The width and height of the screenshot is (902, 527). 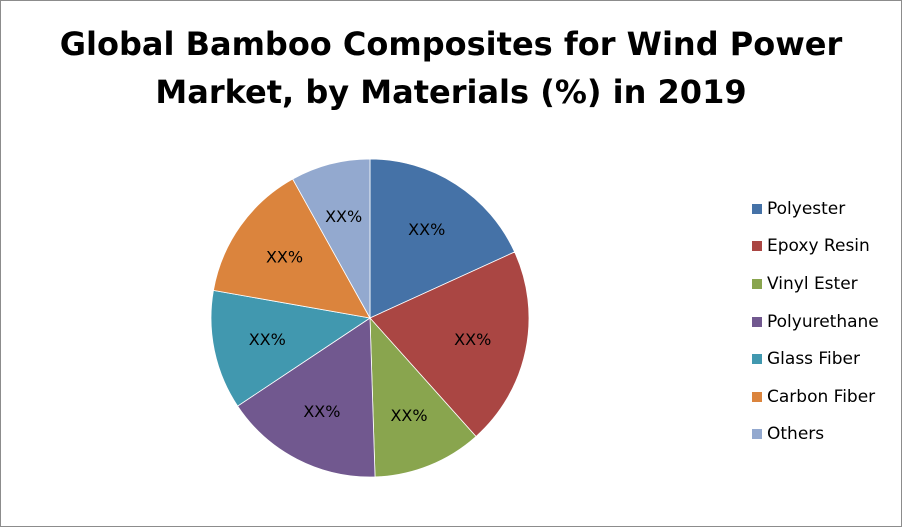 I want to click on pie-slice-epoxy-resin, so click(x=449, y=344).